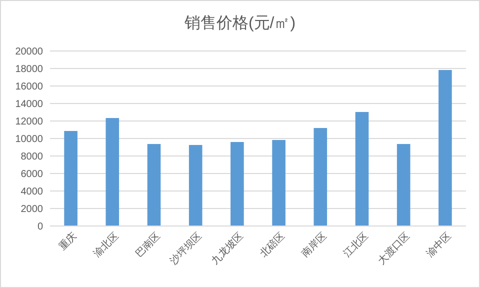 The width and height of the screenshot is (480, 288). What do you see at coordinates (185, 248) in the screenshot?
I see `x-tick-label: 沙坪坝区` at bounding box center [185, 248].